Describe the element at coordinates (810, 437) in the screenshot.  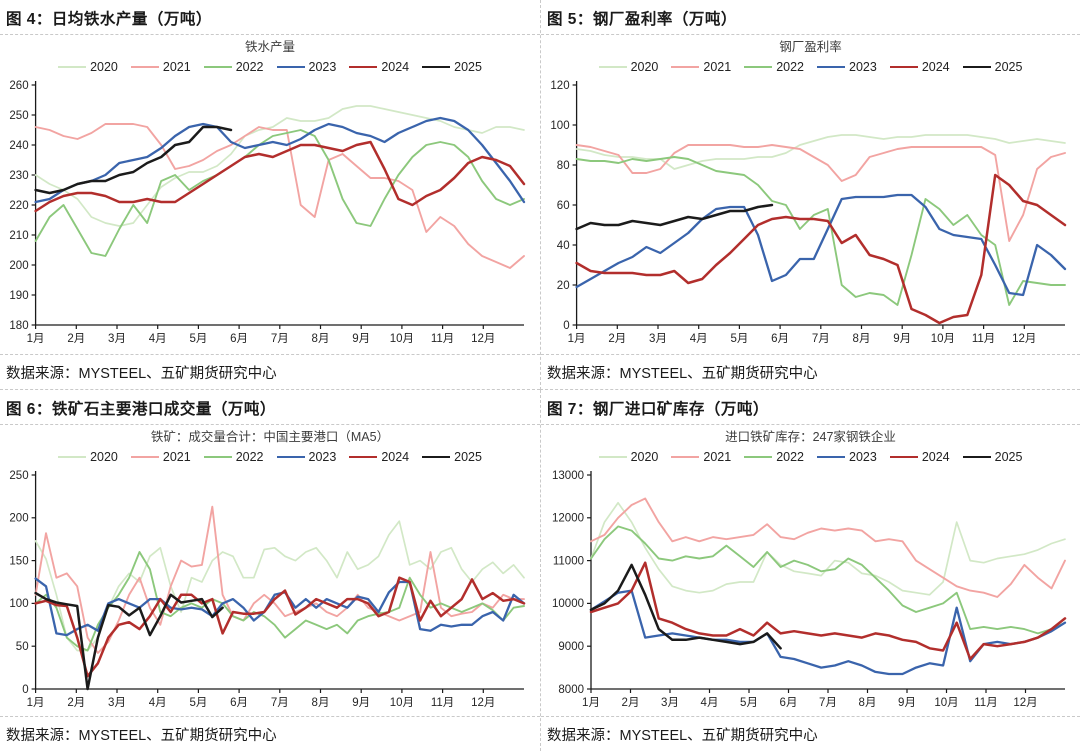
I see `chart-subtitle: 进口铁矿库存：247家钢铁企业` at that location.